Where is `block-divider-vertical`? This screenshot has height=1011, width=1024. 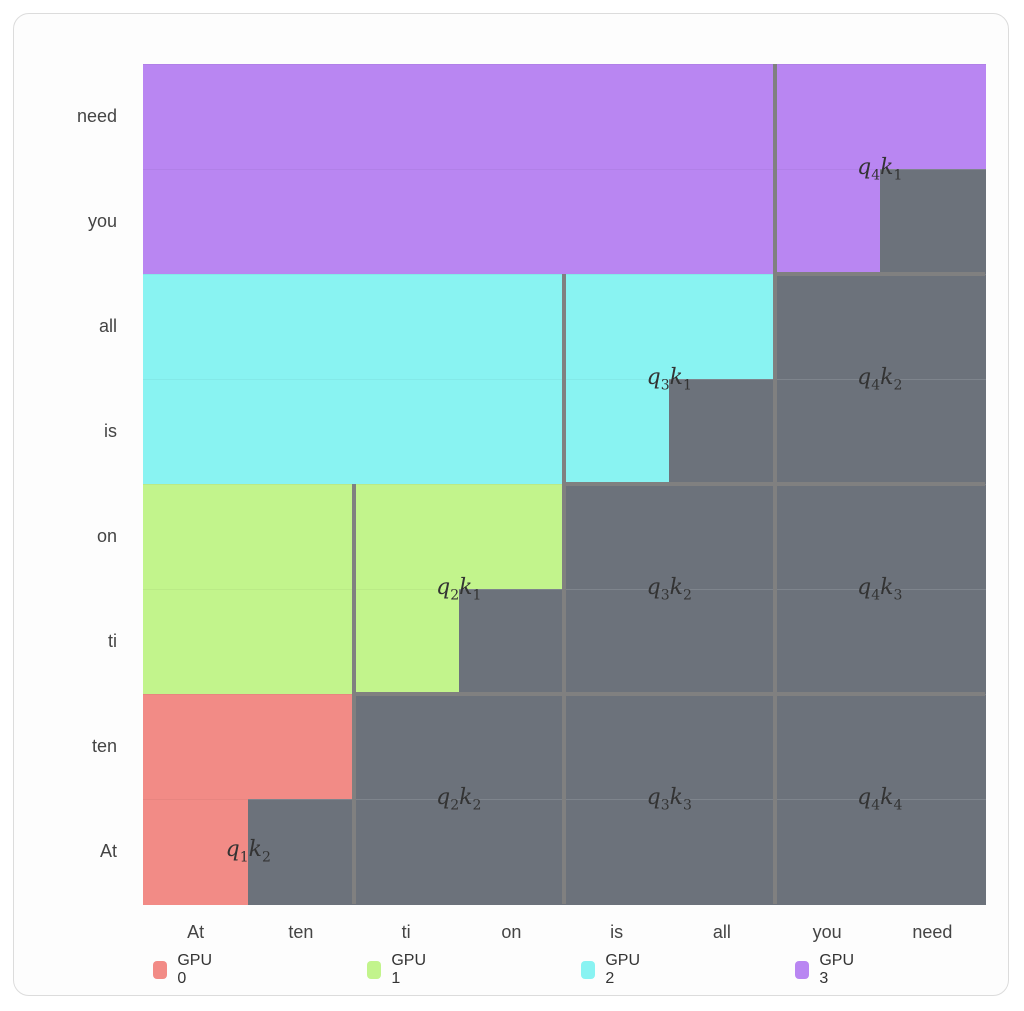
block-divider-vertical is located at coordinates (564, 589).